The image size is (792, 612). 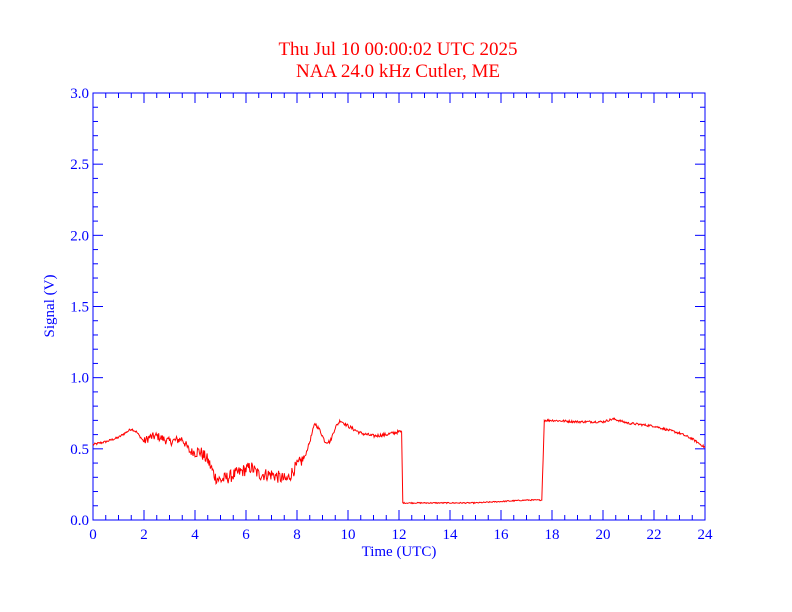 What do you see at coordinates (79, 450) in the screenshot?
I see `y-tick-label: 0.5` at bounding box center [79, 450].